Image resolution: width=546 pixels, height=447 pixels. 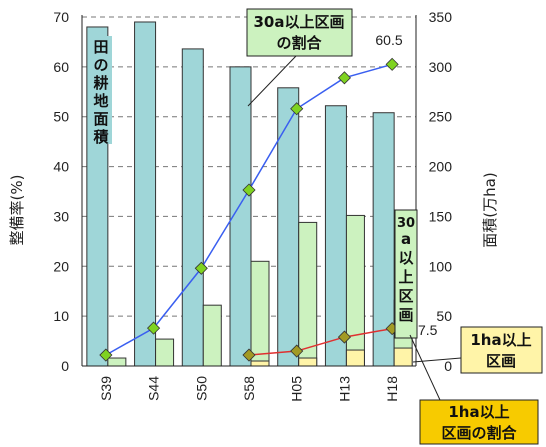 What do you see at coordinates (61, 316) in the screenshot?
I see `y-left-tick-label: 10` at bounding box center [61, 316].